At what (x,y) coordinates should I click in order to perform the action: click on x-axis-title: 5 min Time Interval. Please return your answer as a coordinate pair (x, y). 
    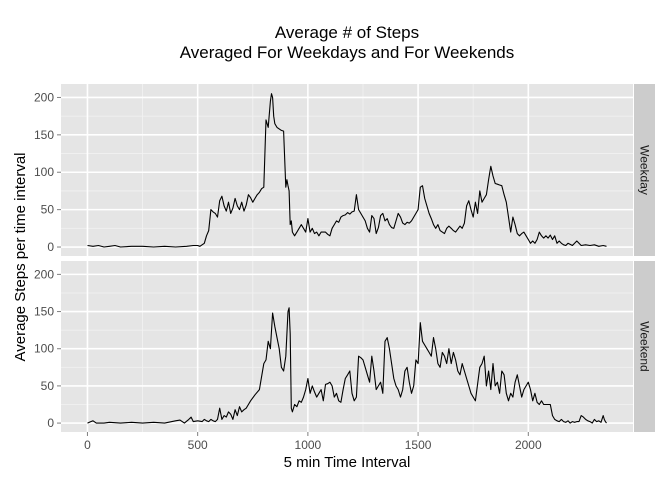
    Looking at the image, I should click on (347, 462).